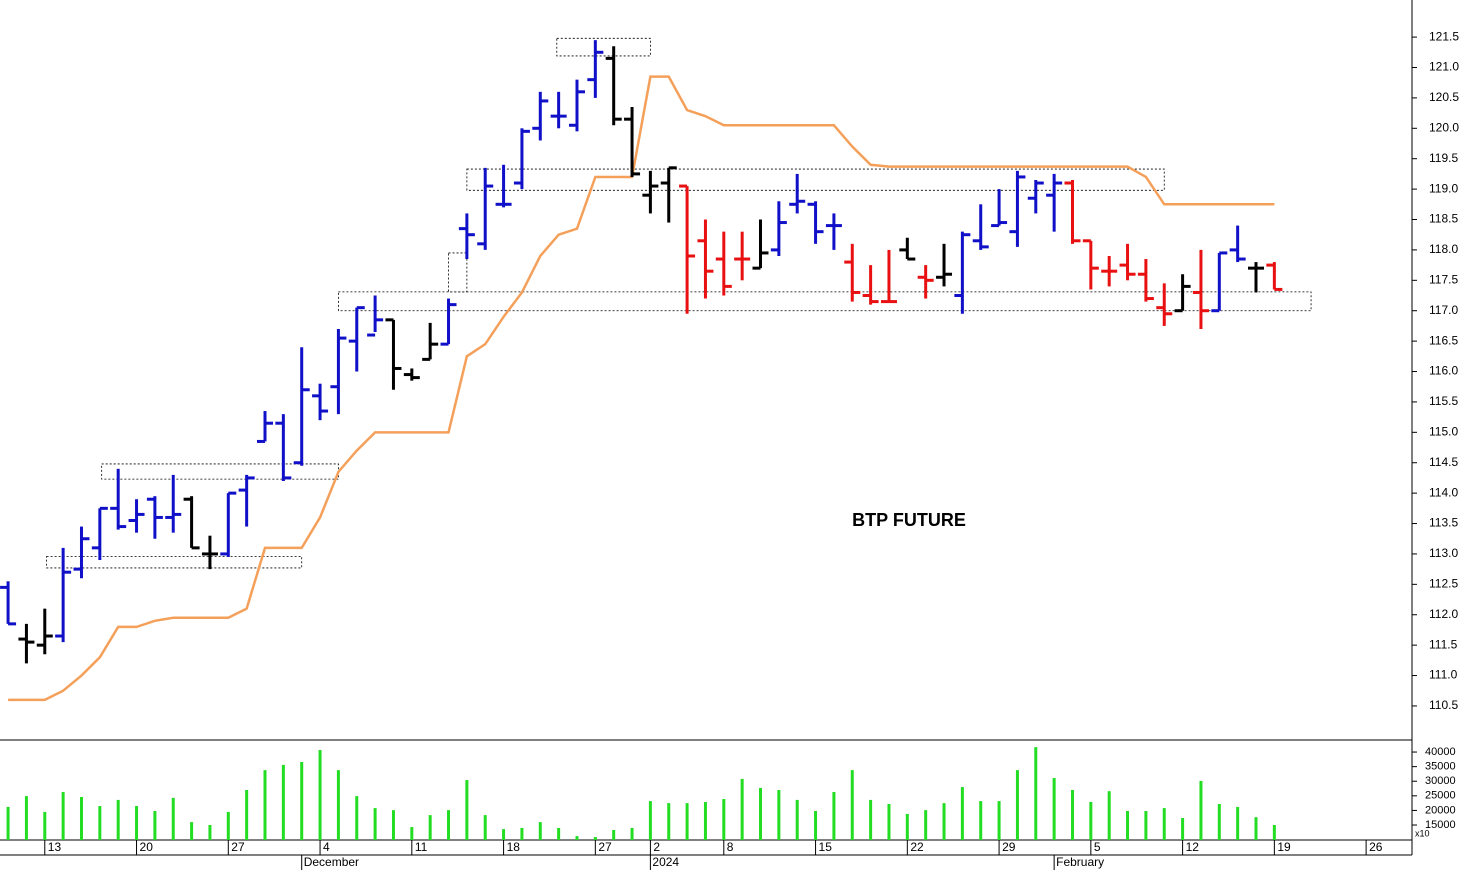  I want to click on volume-tick-label: 20000, so click(1440, 810).